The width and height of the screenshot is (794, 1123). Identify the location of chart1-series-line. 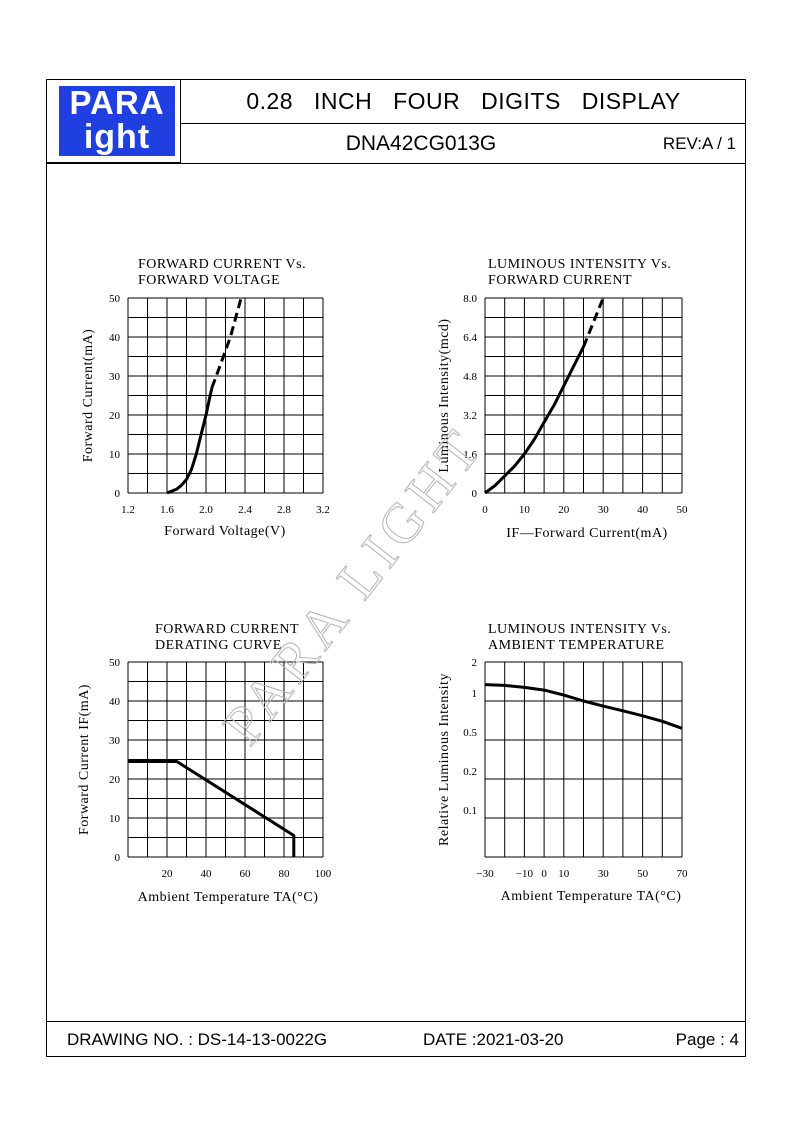
(190, 441).